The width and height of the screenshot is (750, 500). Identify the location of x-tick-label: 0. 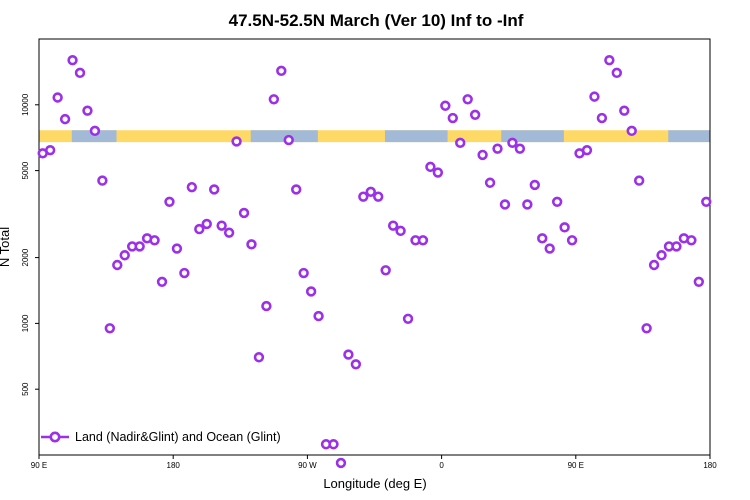
(441, 465).